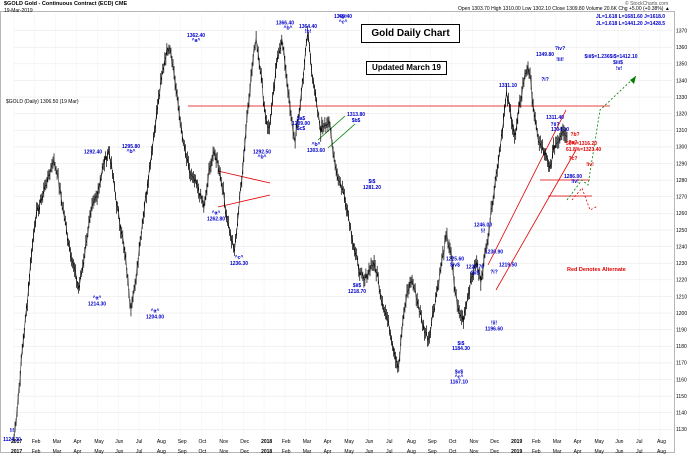 The image size is (700, 456). What do you see at coordinates (494, 273) in the screenshot?
I see `wave-label: ?i?` at bounding box center [494, 273].